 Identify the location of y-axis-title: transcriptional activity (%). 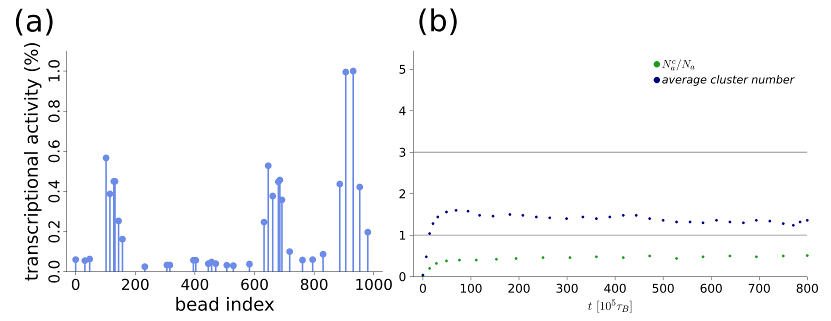
(33, 162).